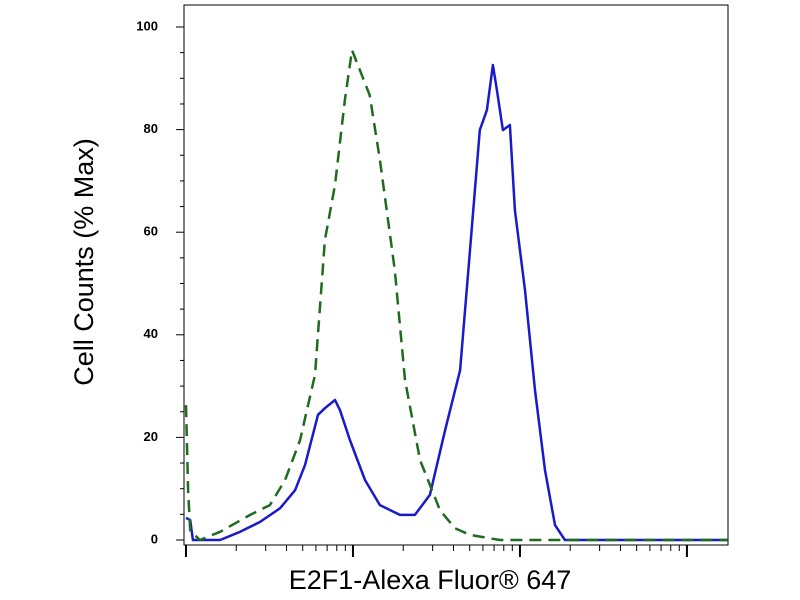  I want to click on y-tick-label: 40, so click(151, 333).